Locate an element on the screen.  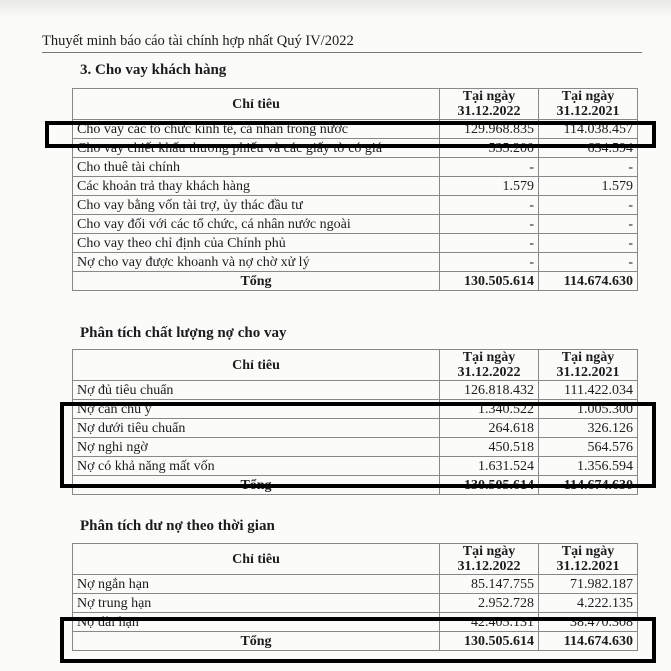
row-label: Các khoản trả thay khách hàng is located at coordinates (256, 186).